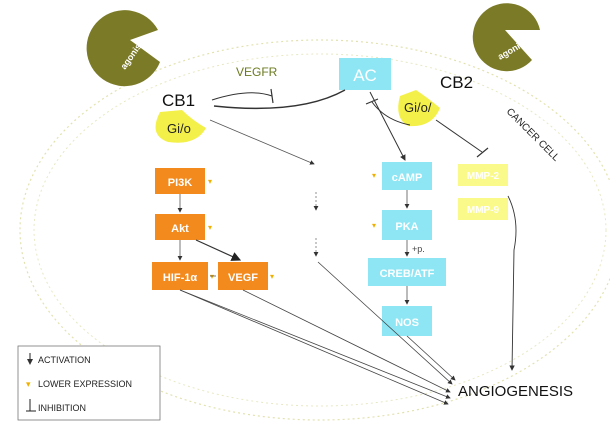 The height and width of the screenshot is (438, 610). I want to click on vegf-lower-expression-icon: ▾, so click(272, 276).